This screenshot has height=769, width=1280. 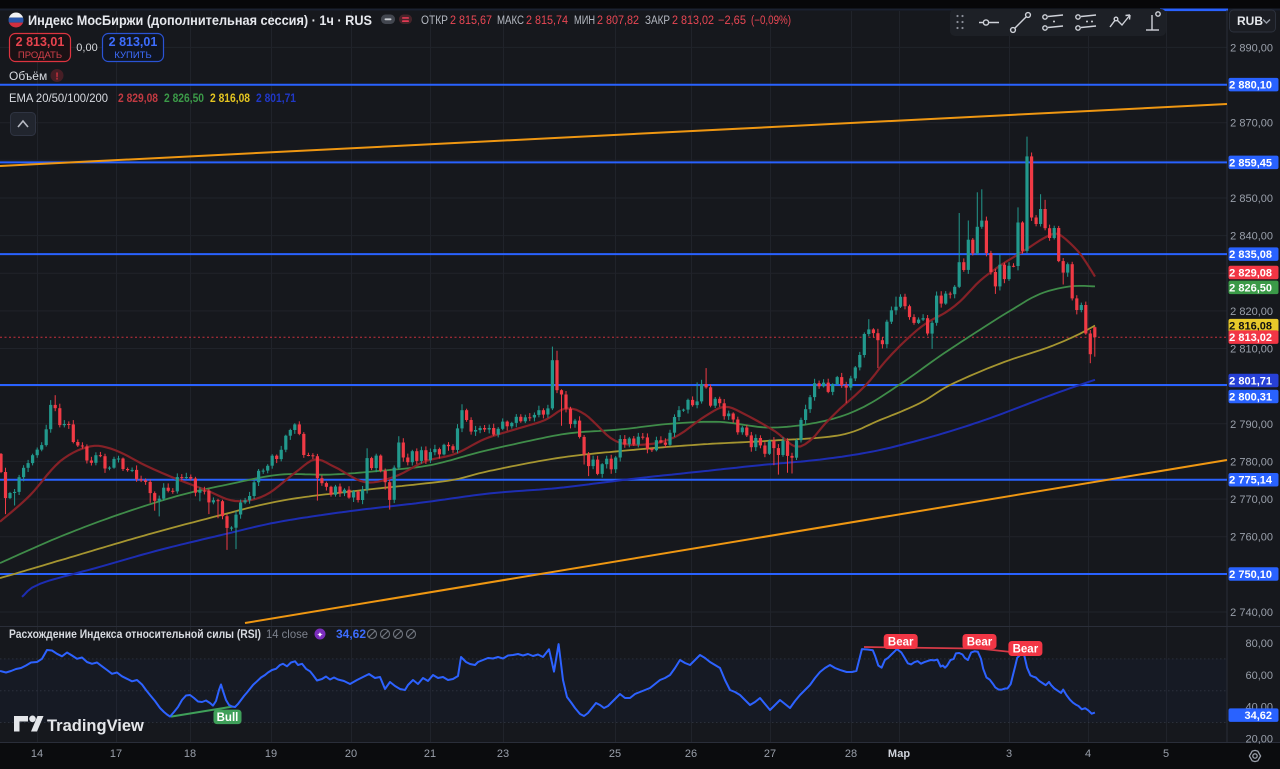 I want to click on svg-text: 0,00, so click(x=86, y=48).